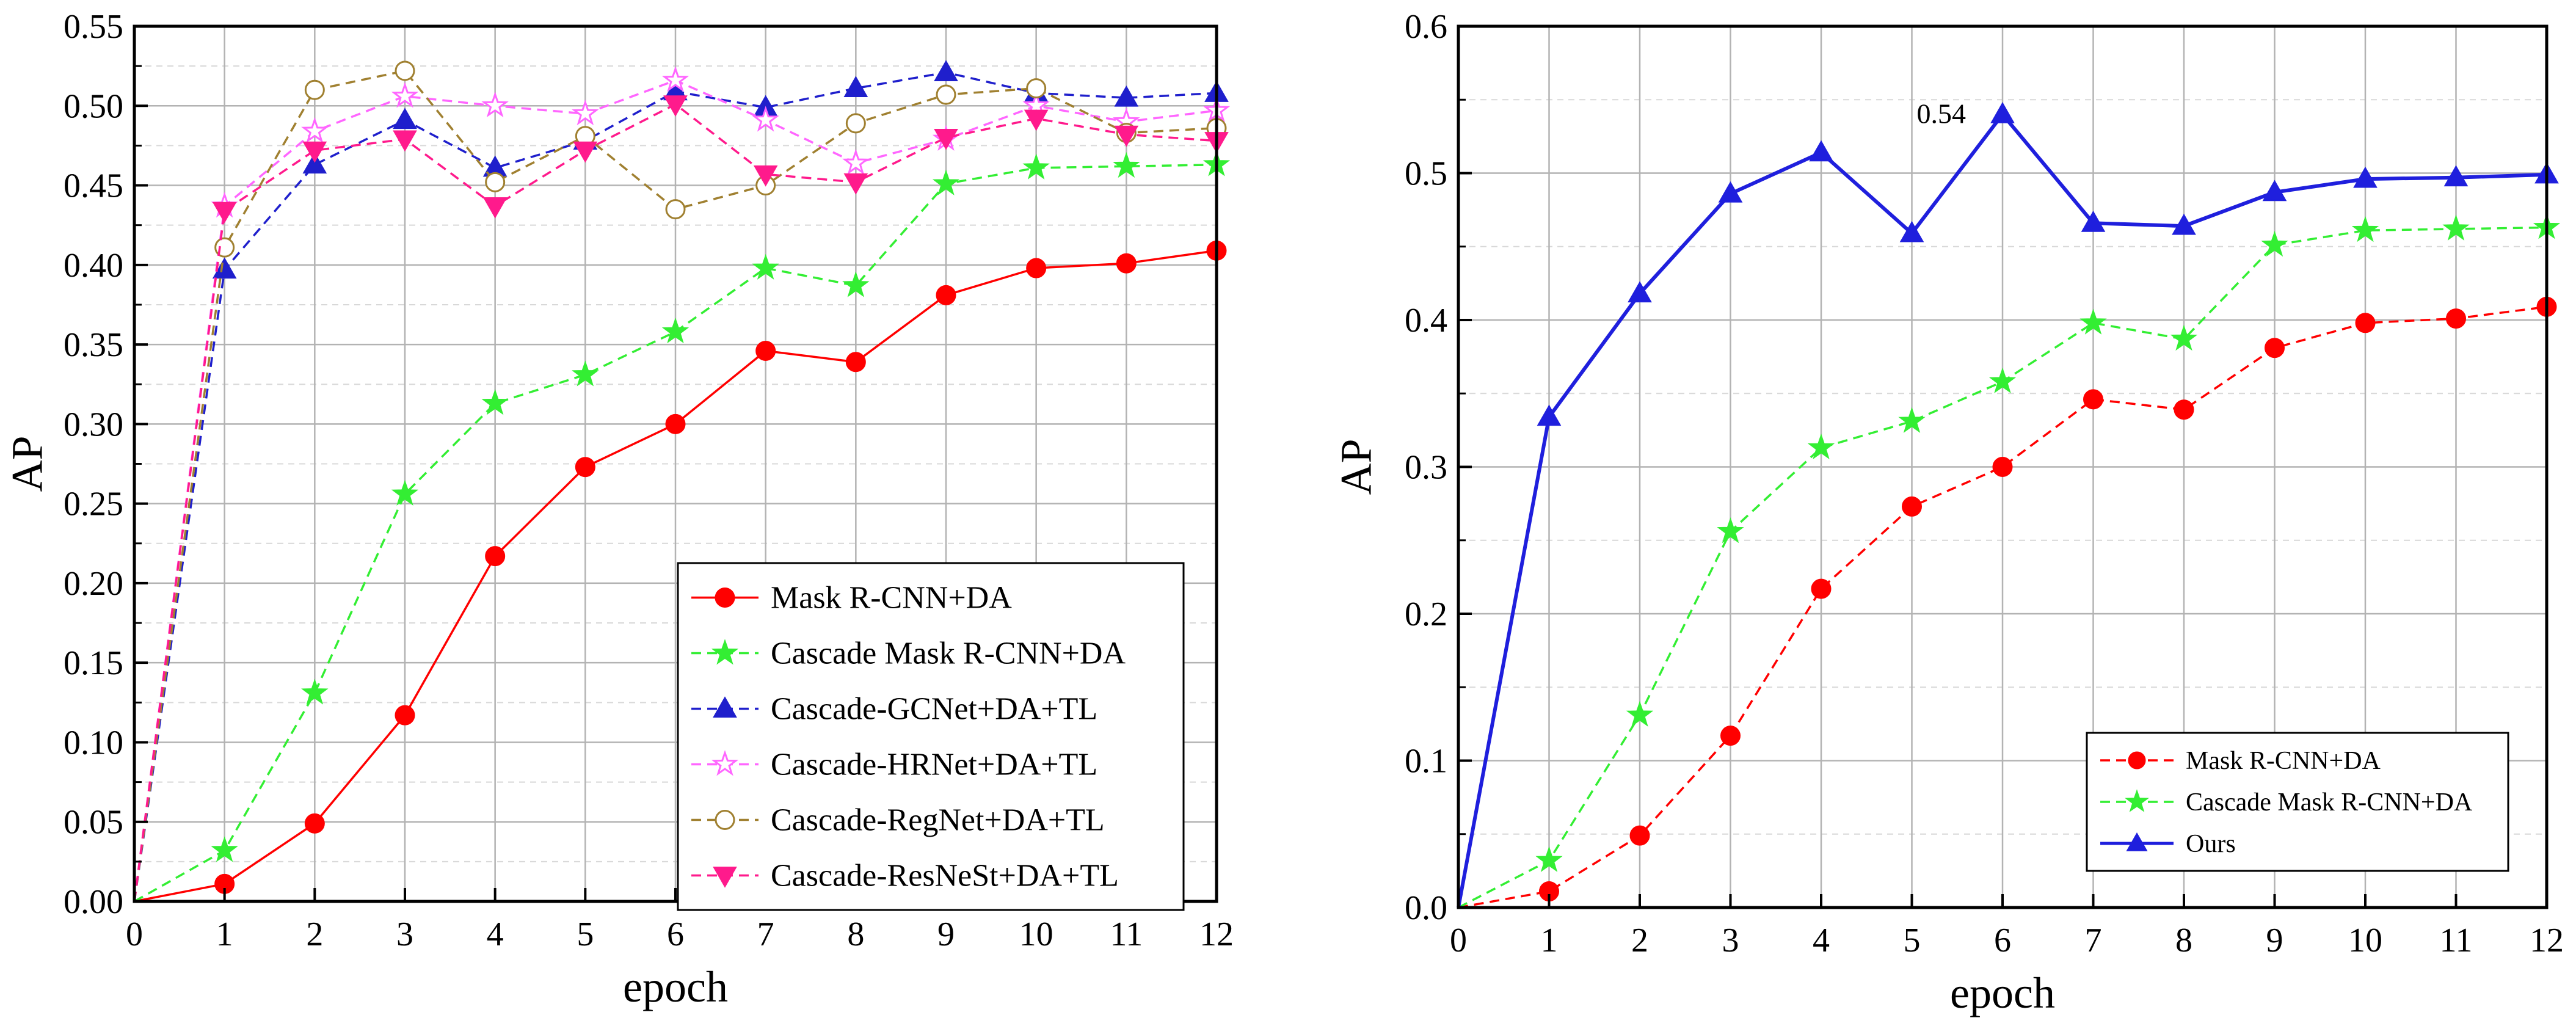  Describe the element at coordinates (94, 504) in the screenshot. I see `left-ytick-label: 0.25` at that location.